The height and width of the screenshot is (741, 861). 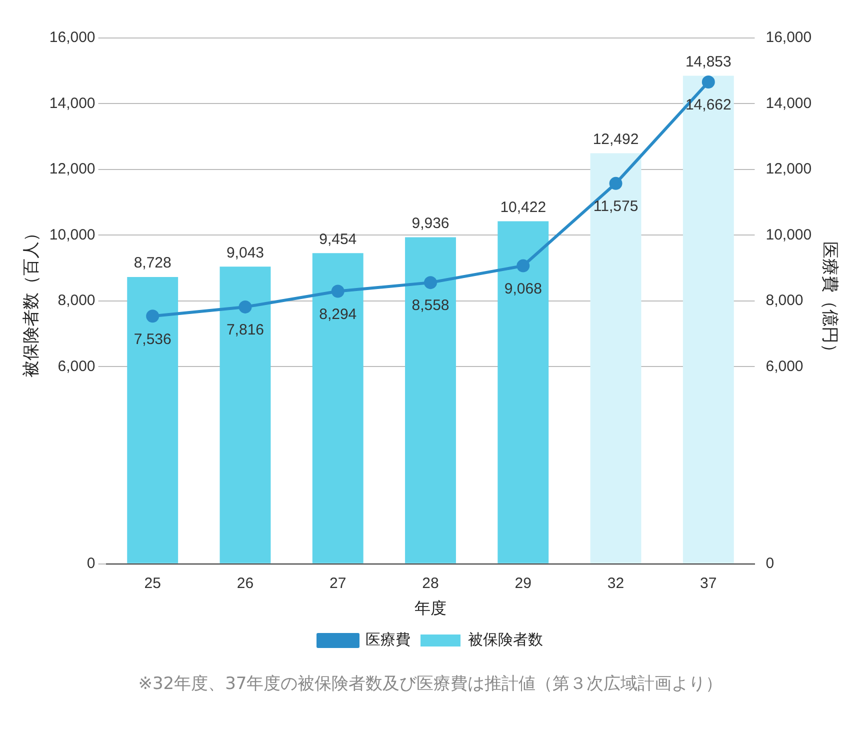 What do you see at coordinates (708, 105) in the screenshot?
I see `data-label: 14,662` at bounding box center [708, 105].